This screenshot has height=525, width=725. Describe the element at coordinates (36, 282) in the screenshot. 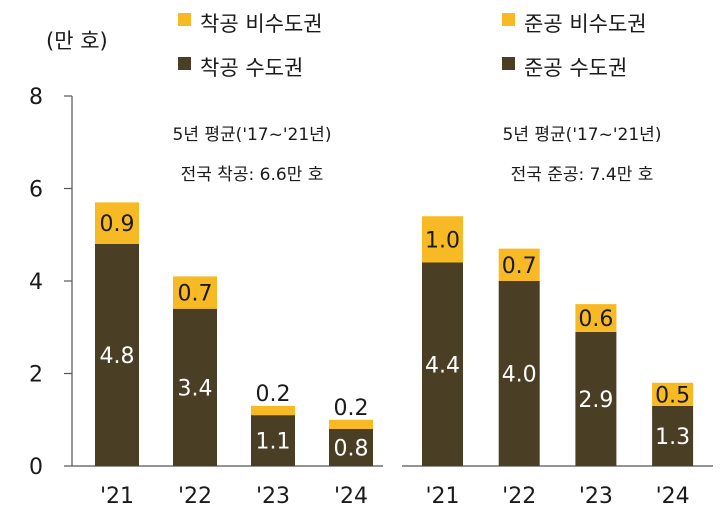

I see `y-tick-label: 4` at that location.